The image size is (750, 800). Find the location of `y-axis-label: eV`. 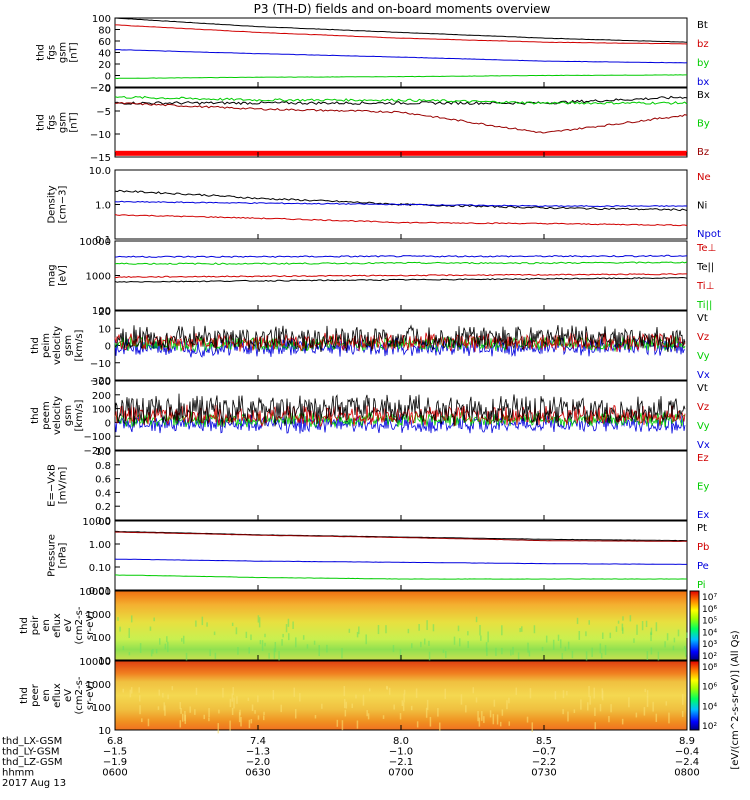

y-axis-label: eV is located at coordinates (68, 625).